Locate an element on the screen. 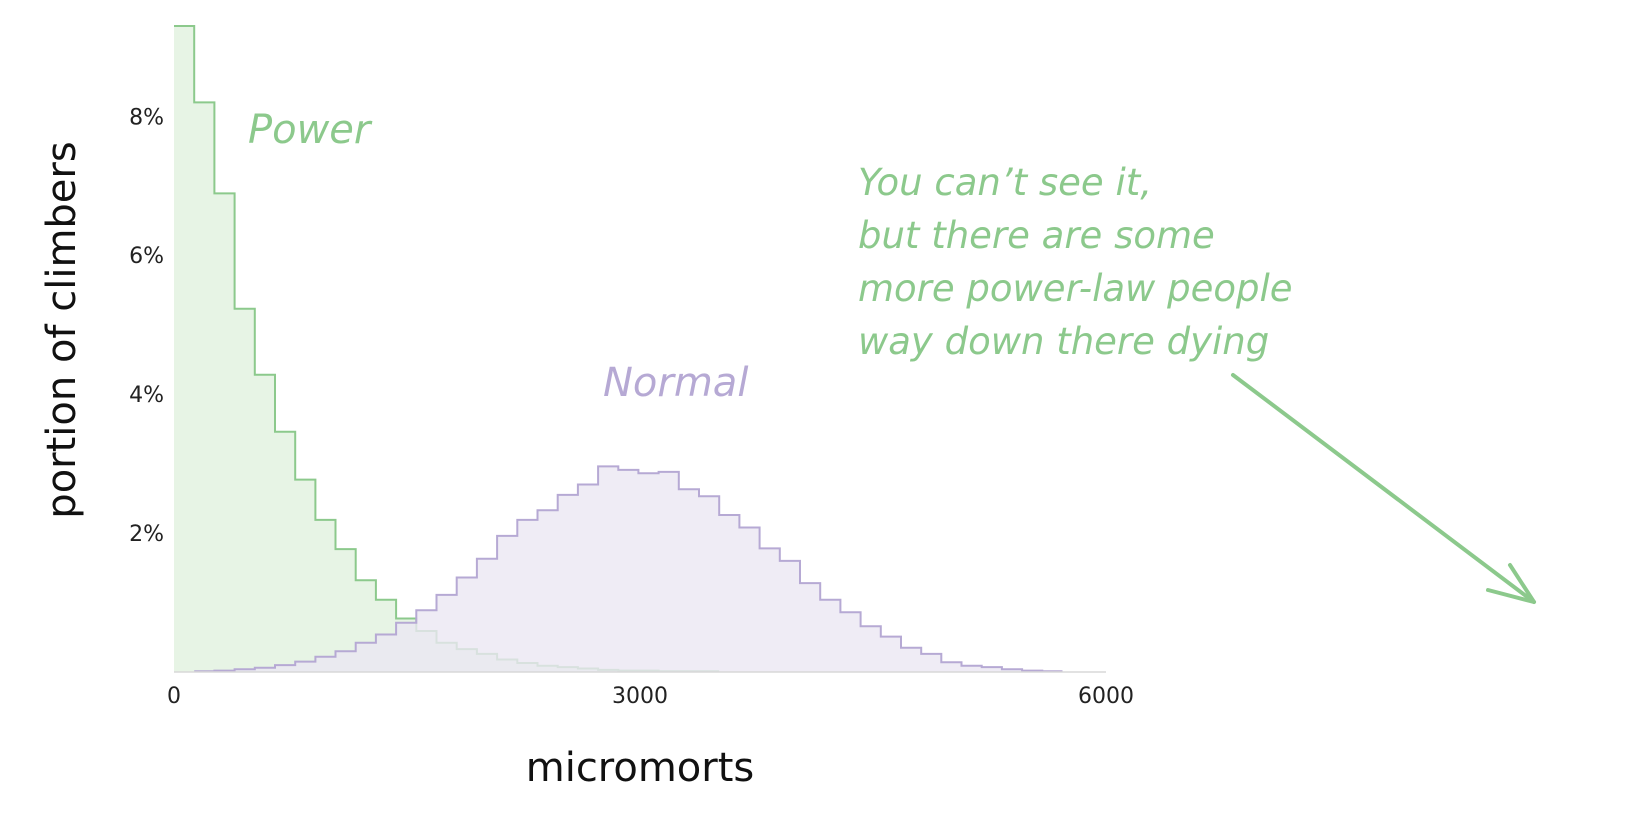  series-label-normal: Normal is located at coordinates (675, 383).